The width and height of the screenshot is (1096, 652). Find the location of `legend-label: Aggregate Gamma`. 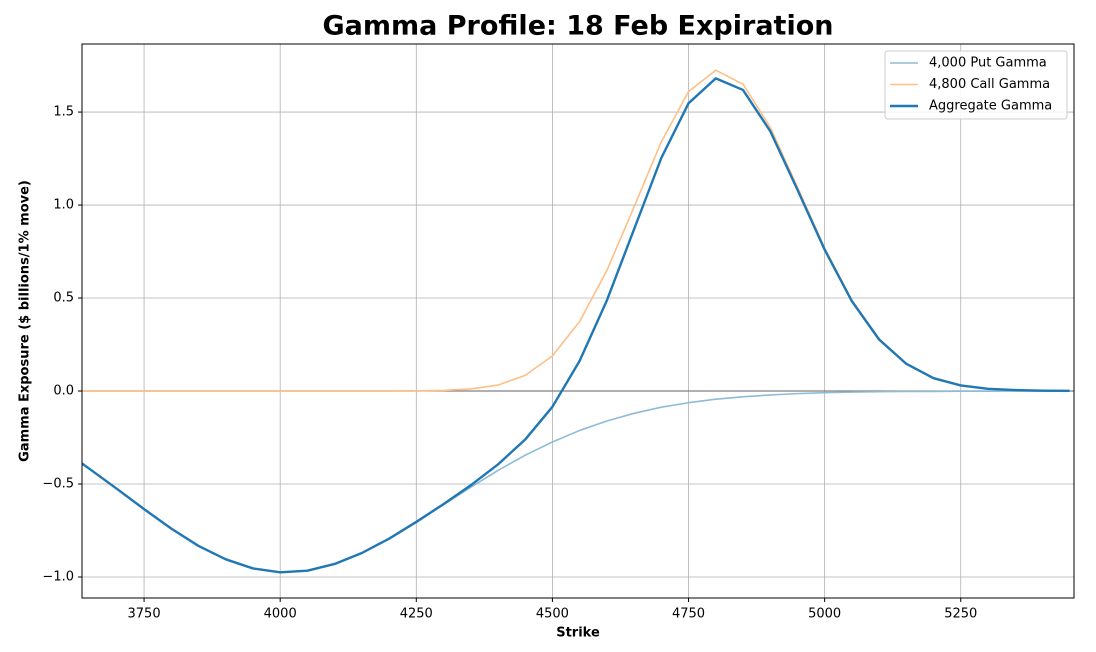

legend-label: Aggregate Gamma is located at coordinates (990, 106).